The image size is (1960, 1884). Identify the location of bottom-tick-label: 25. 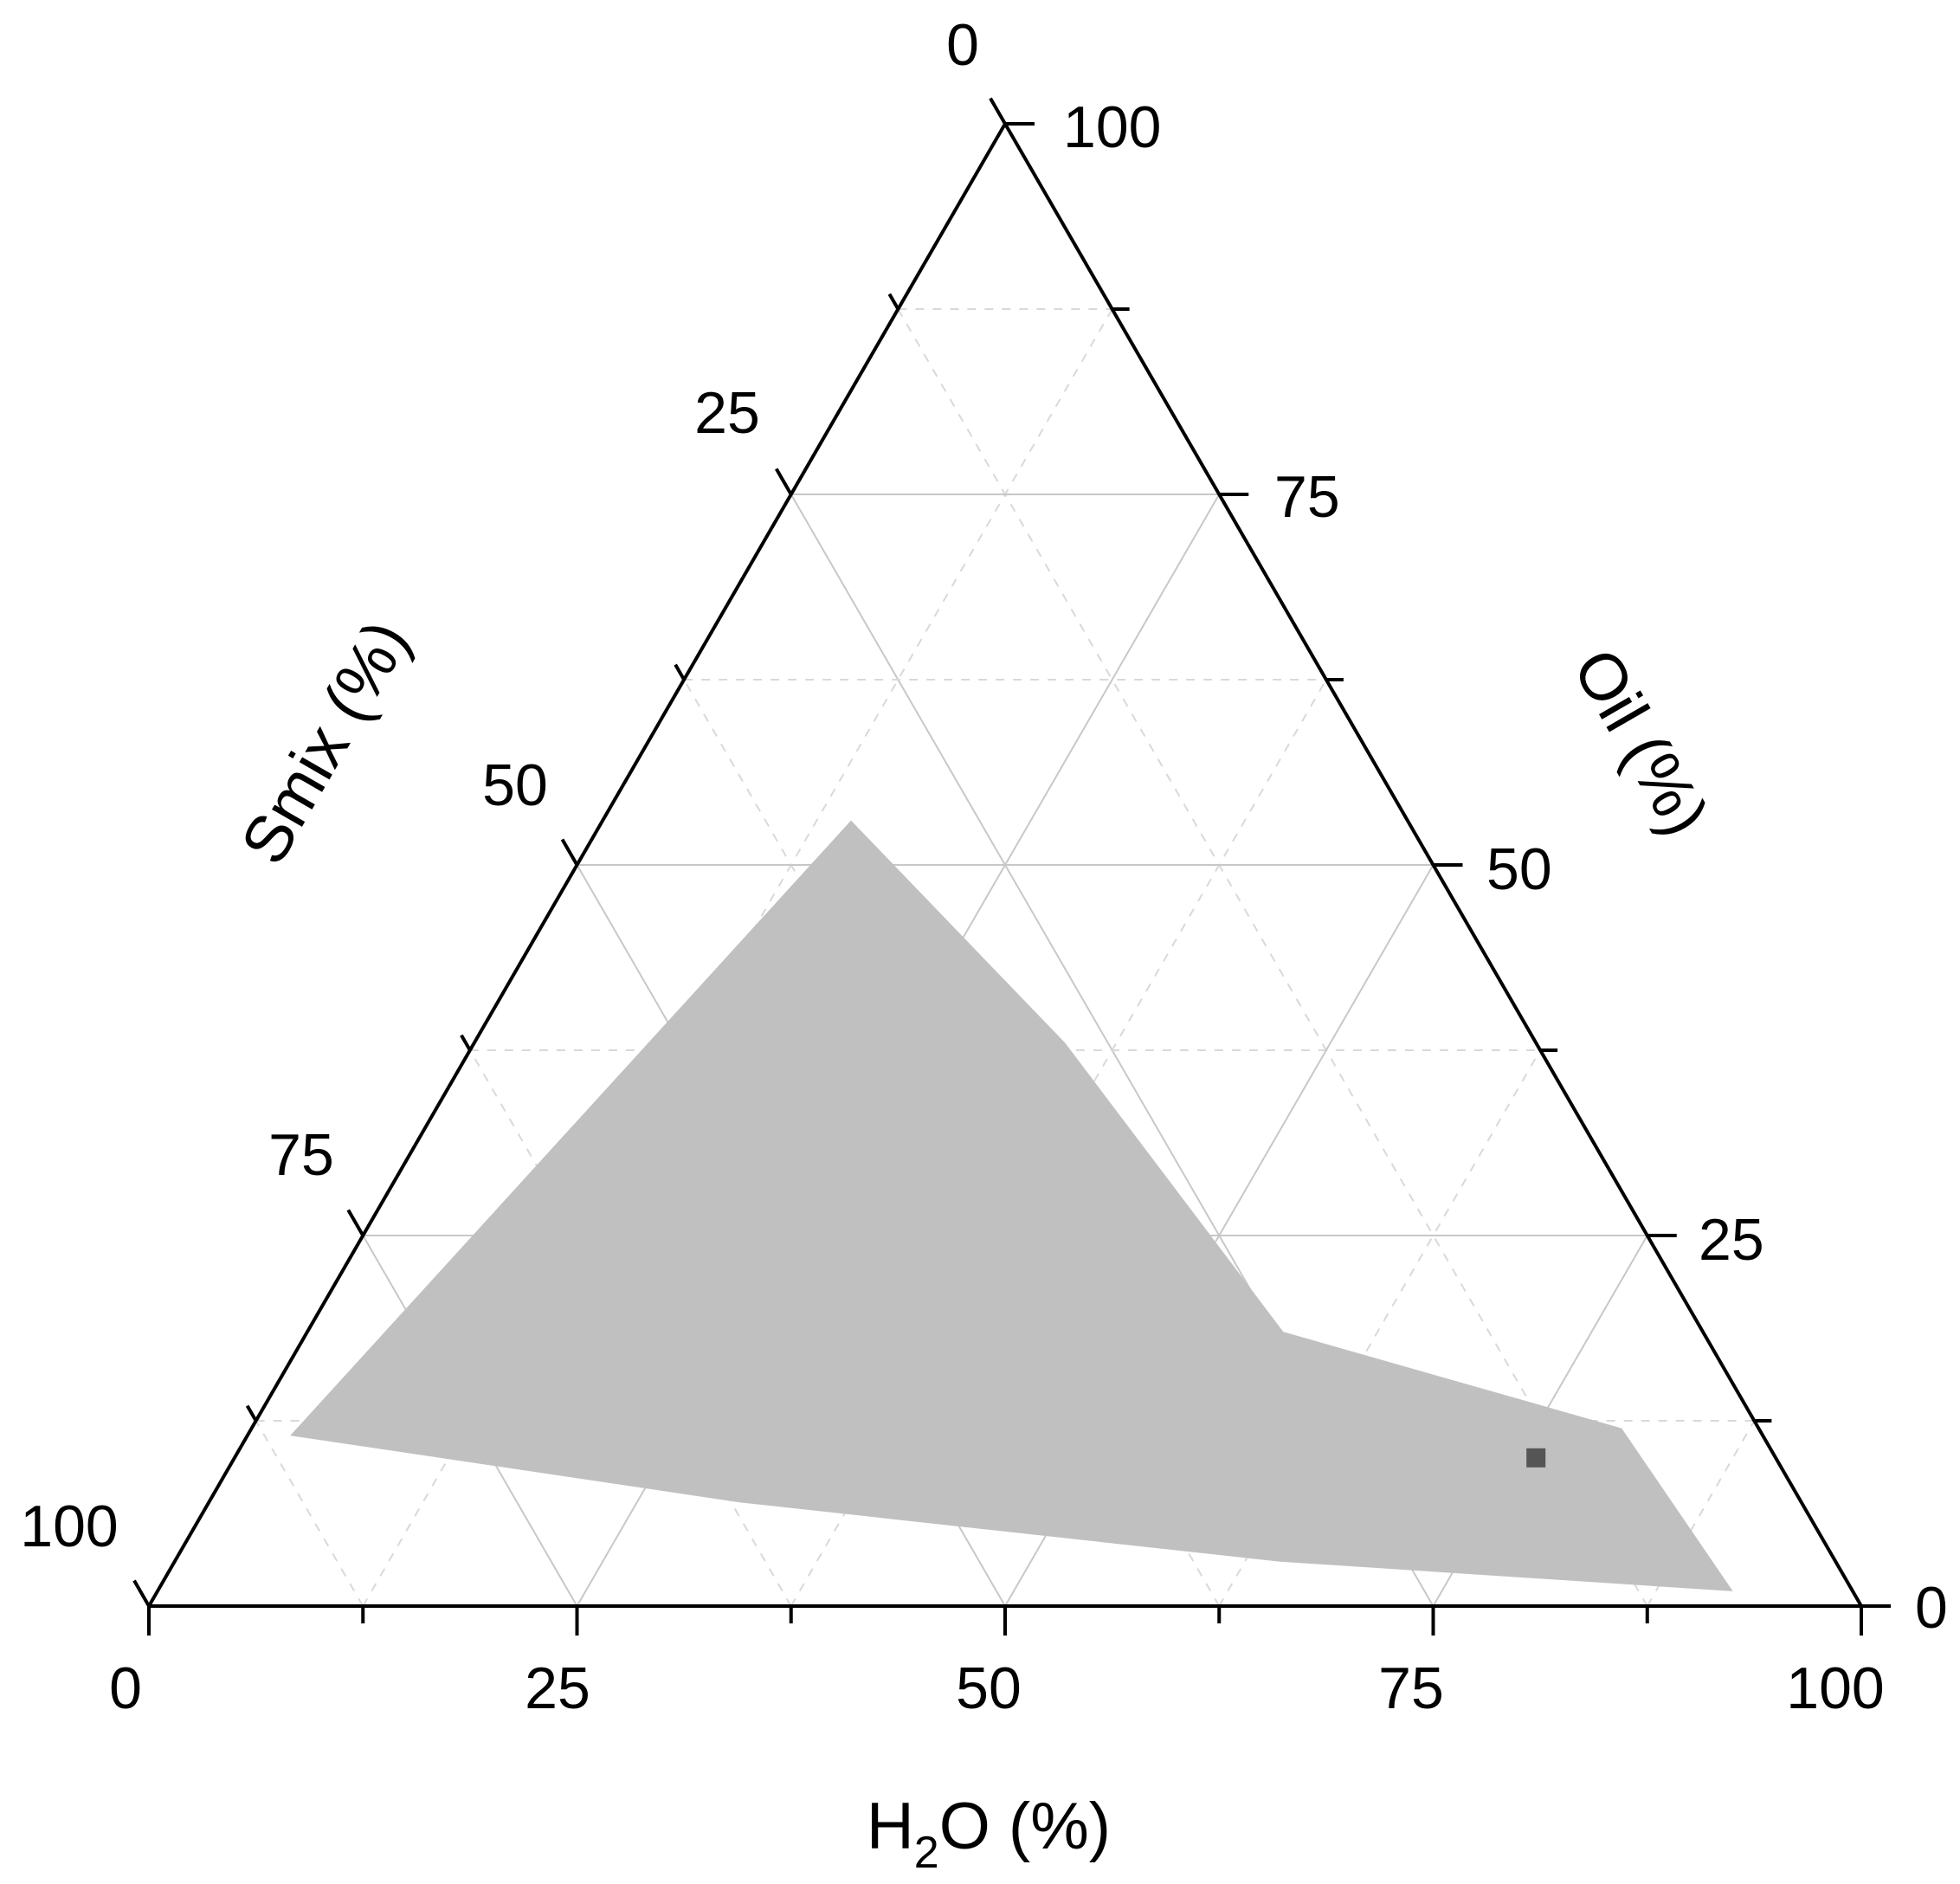
(557, 1688).